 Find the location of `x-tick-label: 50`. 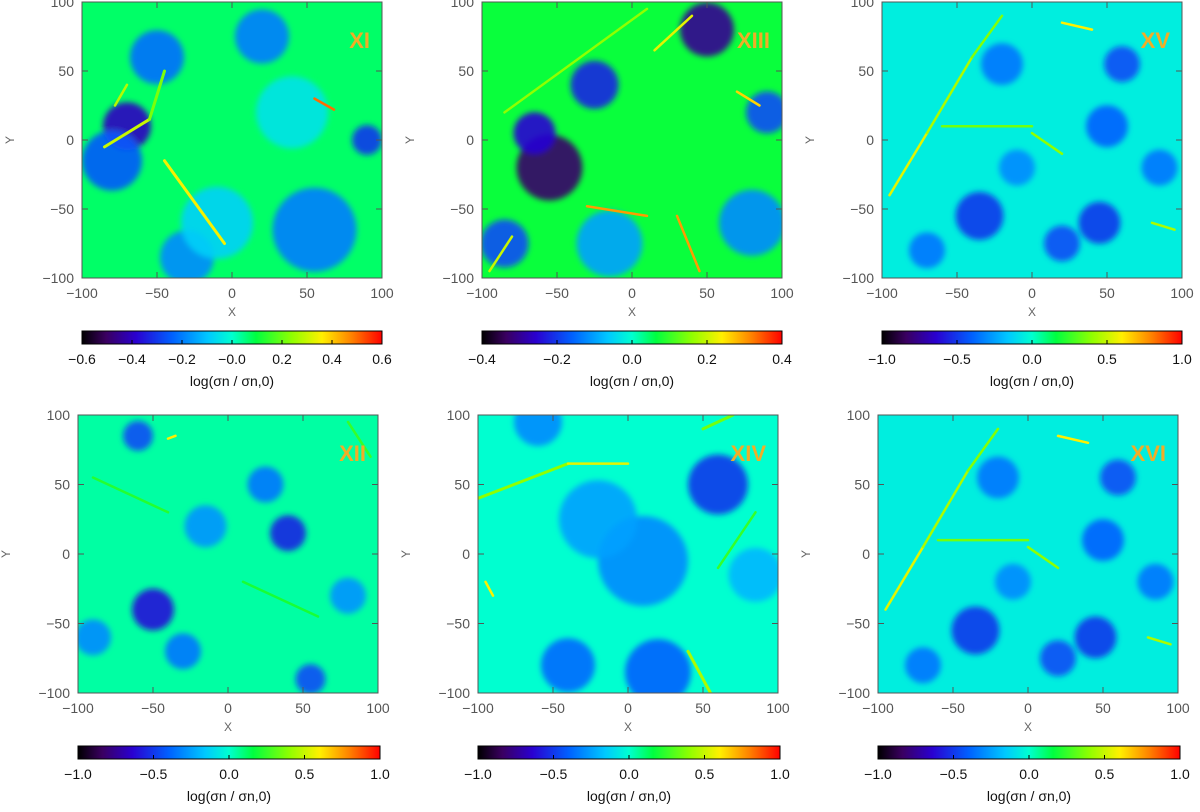

x-tick-label: 50 is located at coordinates (707, 293).